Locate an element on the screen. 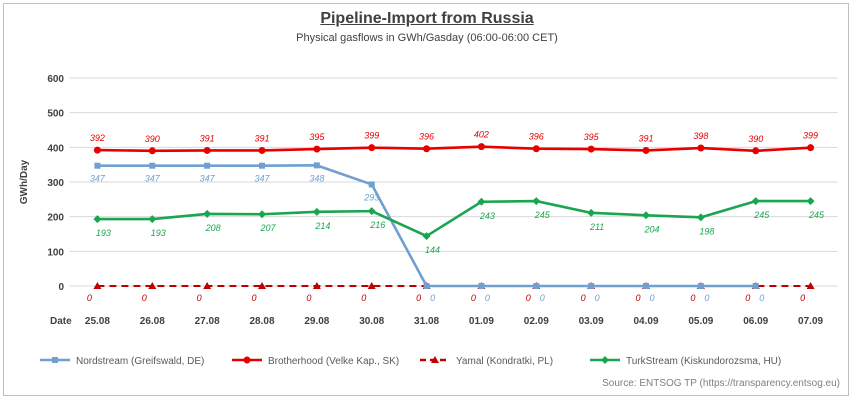 This screenshot has width=854, height=400. data-label: 348 is located at coordinates (316, 178).